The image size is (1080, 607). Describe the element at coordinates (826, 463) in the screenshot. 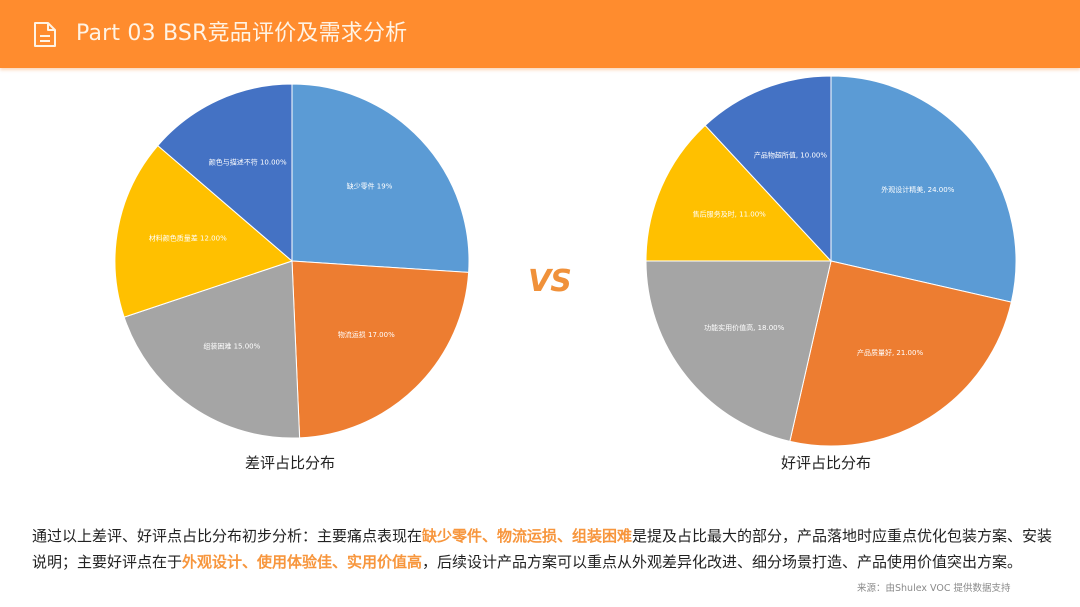

I see `positive-pie-caption: 好评占比分布` at that location.